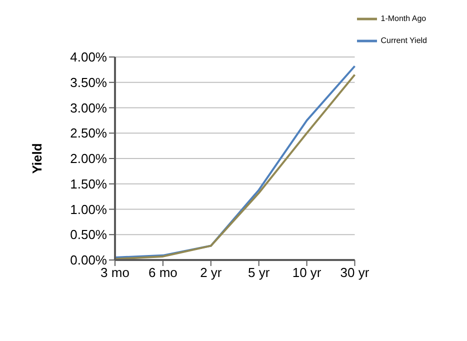 This screenshot has height=341, width=467. What do you see at coordinates (259, 272) in the screenshot?
I see `x-tick-label: 5 yr` at bounding box center [259, 272].